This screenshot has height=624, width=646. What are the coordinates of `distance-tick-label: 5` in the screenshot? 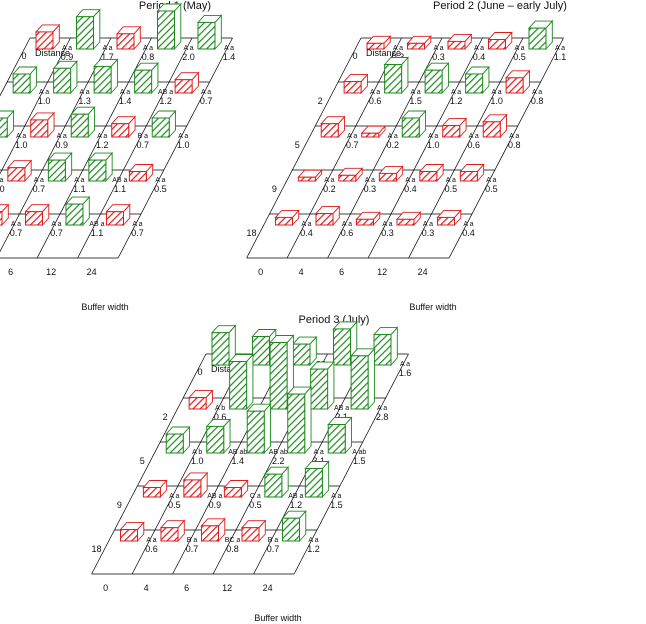 It's located at (142, 461).